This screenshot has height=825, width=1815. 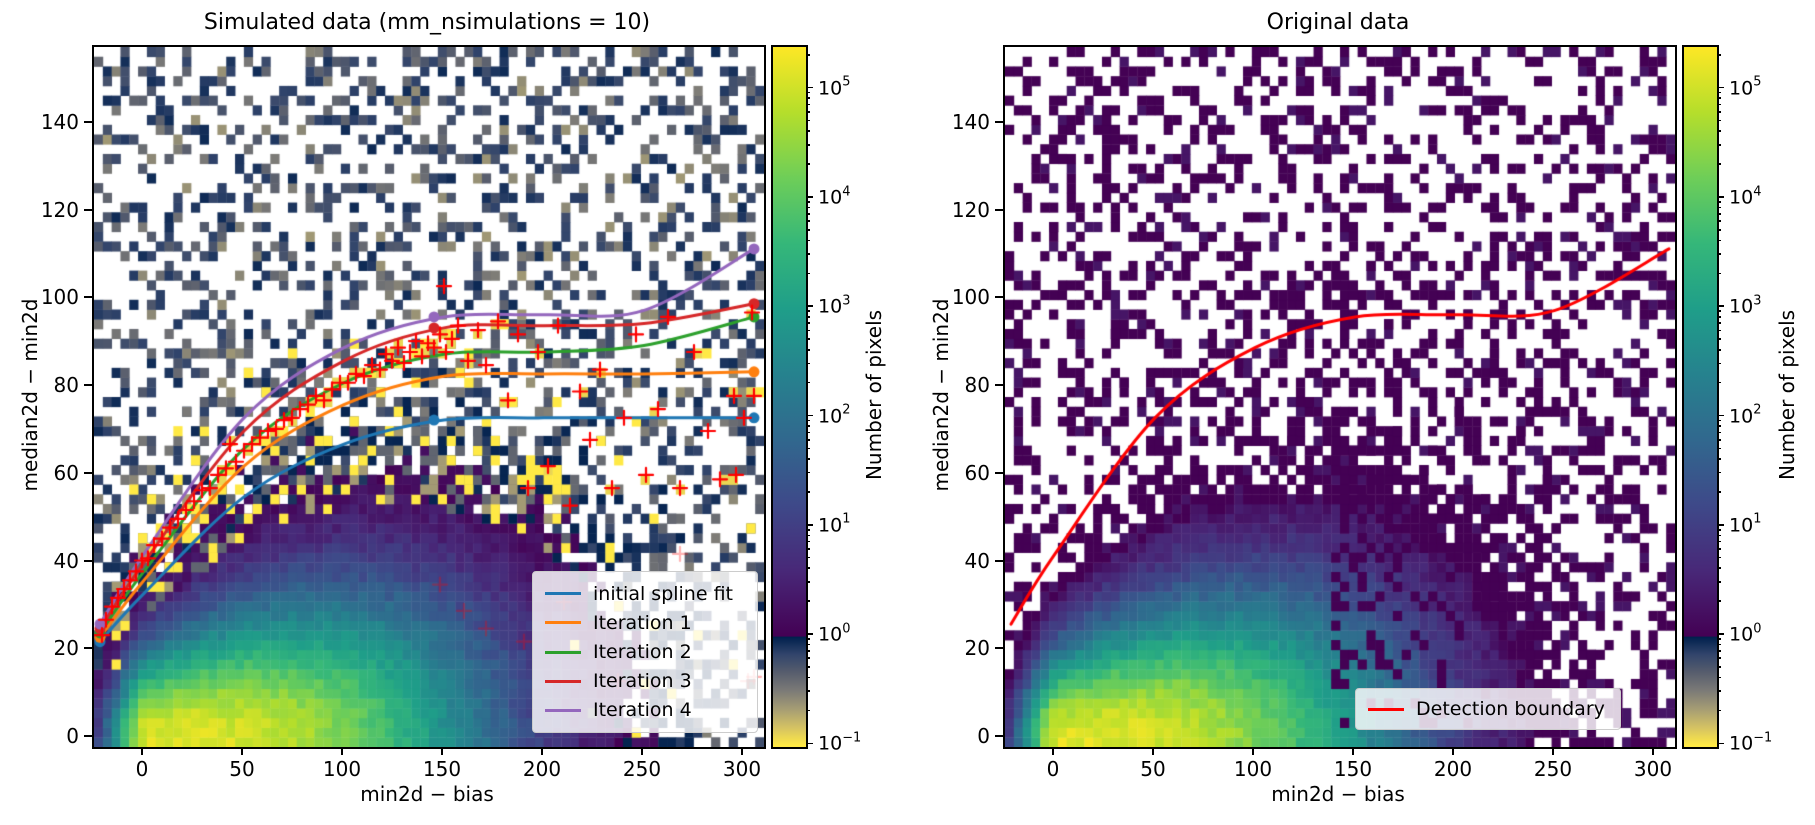 What do you see at coordinates (834, 633) in the screenshot?
I see `colorbar-tick-label: 10⁰` at bounding box center [834, 633].